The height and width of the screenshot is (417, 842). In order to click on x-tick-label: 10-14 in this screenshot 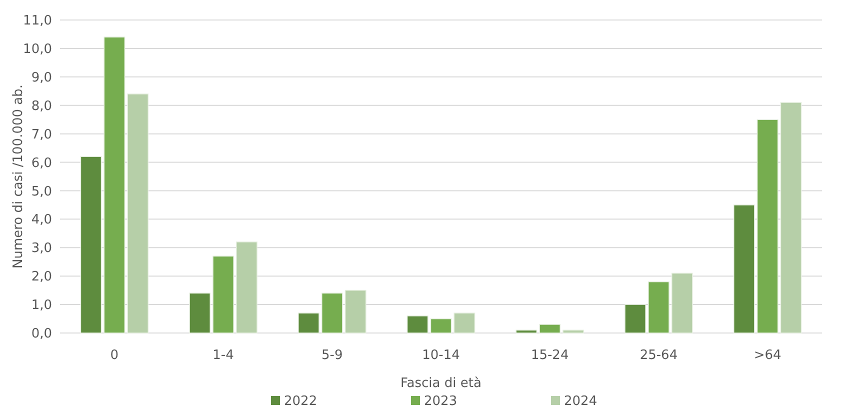, I will do `click(441, 355)`.